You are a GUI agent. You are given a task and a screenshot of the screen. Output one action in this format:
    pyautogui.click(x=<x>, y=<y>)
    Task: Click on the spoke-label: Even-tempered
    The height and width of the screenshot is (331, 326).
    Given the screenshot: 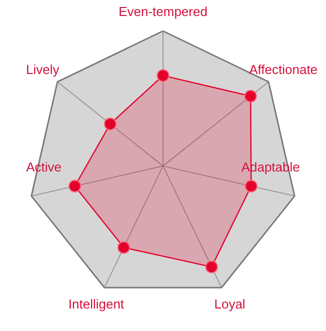 What is the action you would take?
    pyautogui.click(x=163, y=12)
    